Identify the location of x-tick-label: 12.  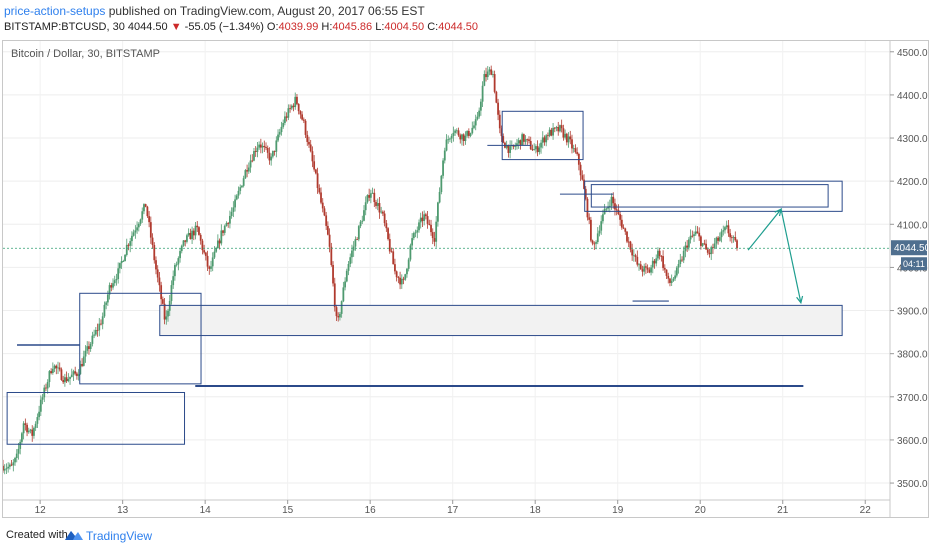
(41, 510).